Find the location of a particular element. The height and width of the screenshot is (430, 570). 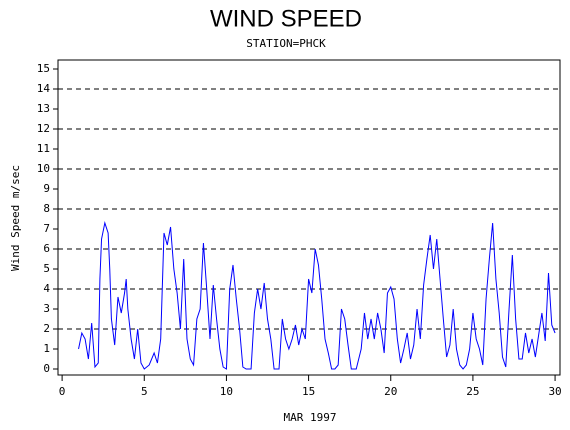

x-tick-label: 0 is located at coordinates (62, 391).